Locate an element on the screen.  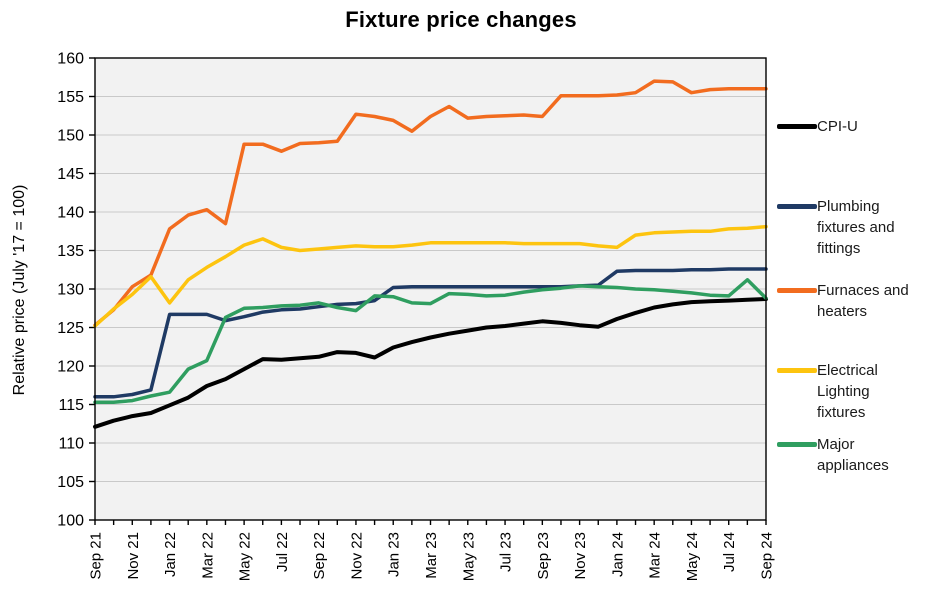
legend-item-cpi-u: CPI-U is located at coordinates (817, 126).